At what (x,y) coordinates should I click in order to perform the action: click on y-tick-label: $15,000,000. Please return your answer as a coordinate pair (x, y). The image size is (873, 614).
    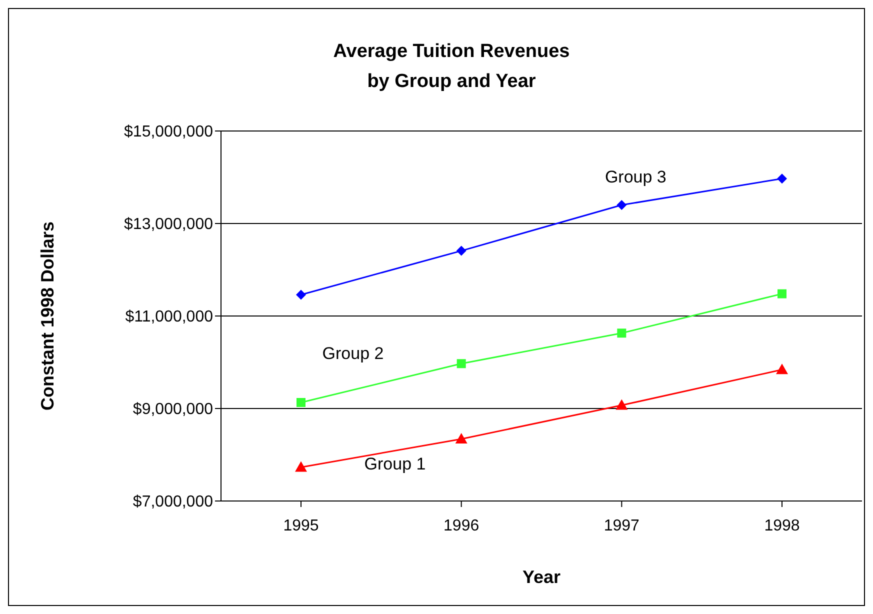
    Looking at the image, I should click on (169, 132).